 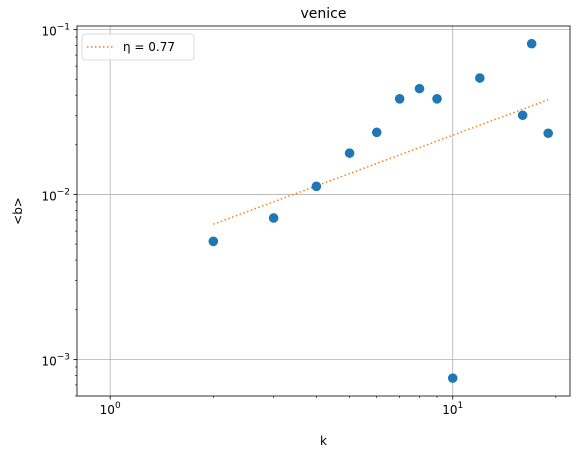 What do you see at coordinates (323, 441) in the screenshot?
I see `x-axis-label: k` at bounding box center [323, 441].